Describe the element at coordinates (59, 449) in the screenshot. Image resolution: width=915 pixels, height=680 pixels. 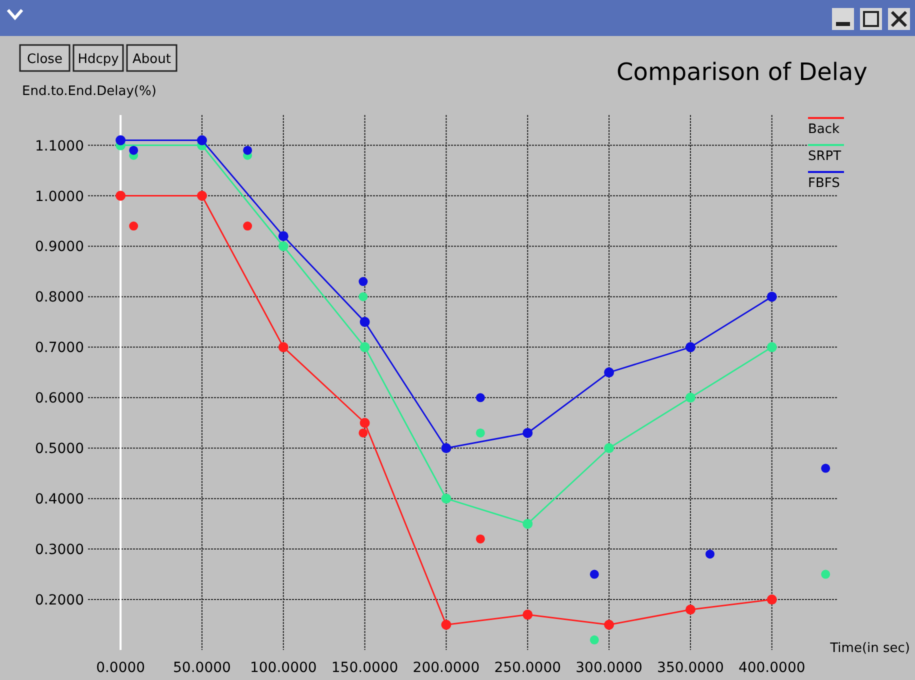
I see `y-tick-label: 0.5000` at that location.